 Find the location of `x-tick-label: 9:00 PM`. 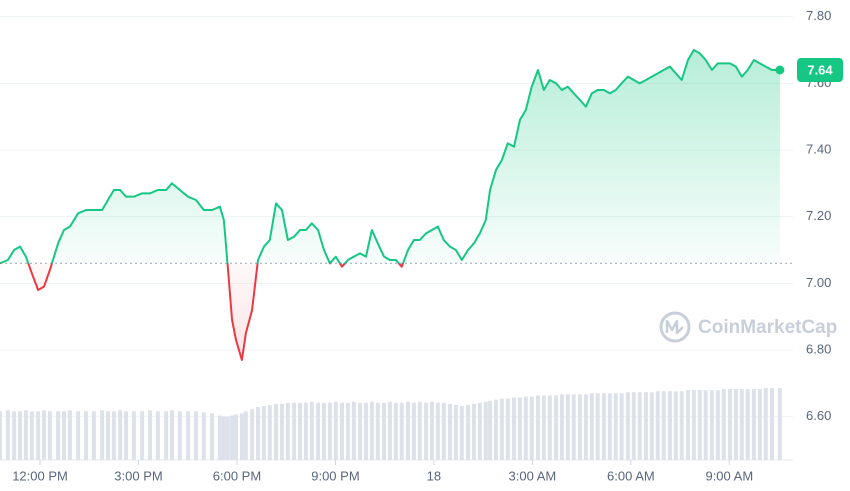

x-tick-label: 9:00 PM is located at coordinates (335, 475).